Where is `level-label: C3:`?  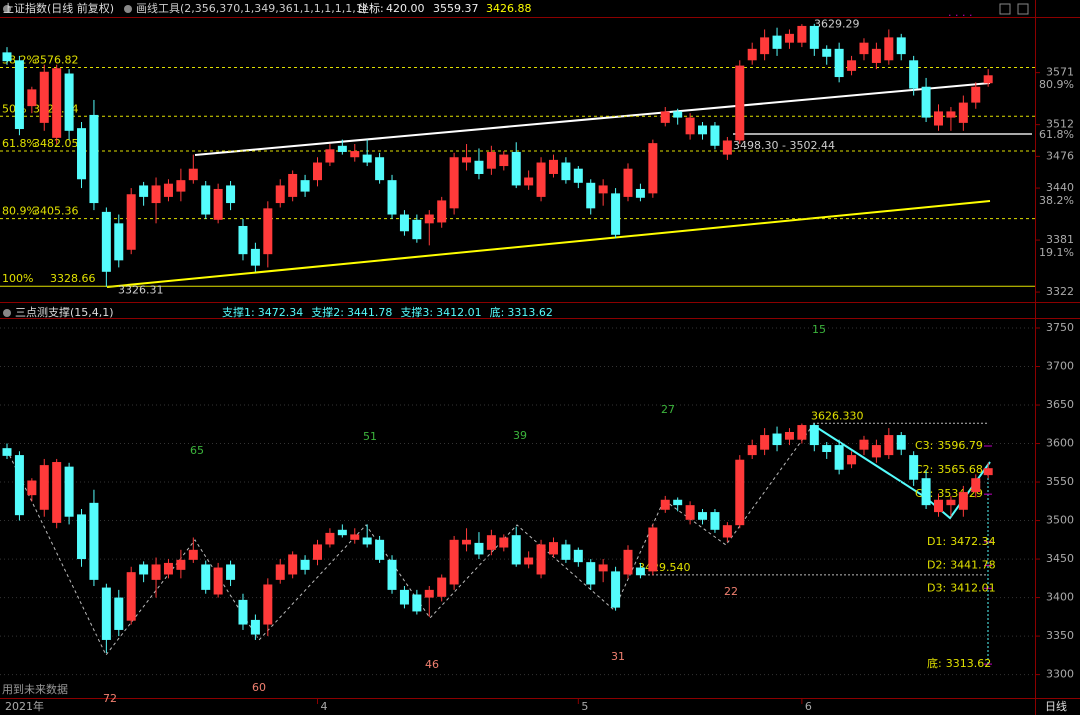
level-label: C3: is located at coordinates (924, 445).